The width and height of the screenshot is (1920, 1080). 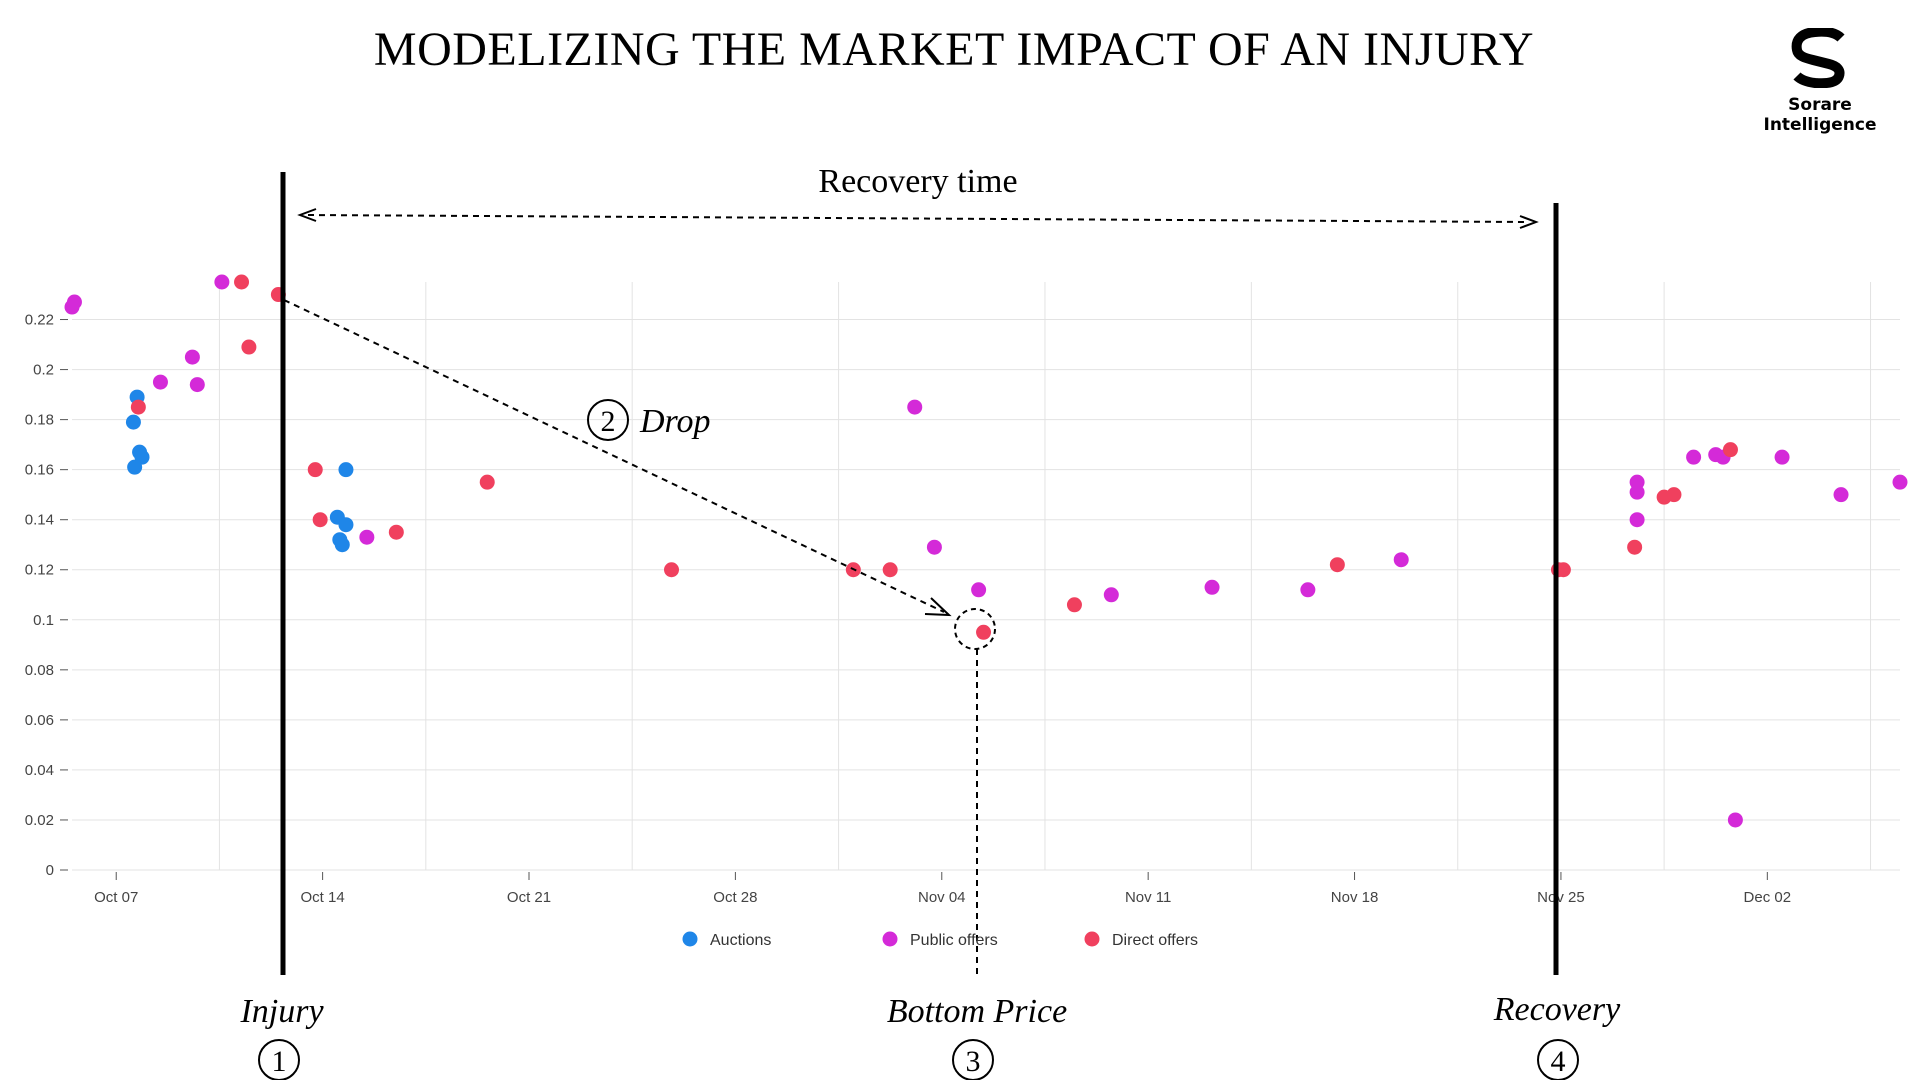 I want to click on x-tick-label: Dec 02, so click(x=1768, y=897).